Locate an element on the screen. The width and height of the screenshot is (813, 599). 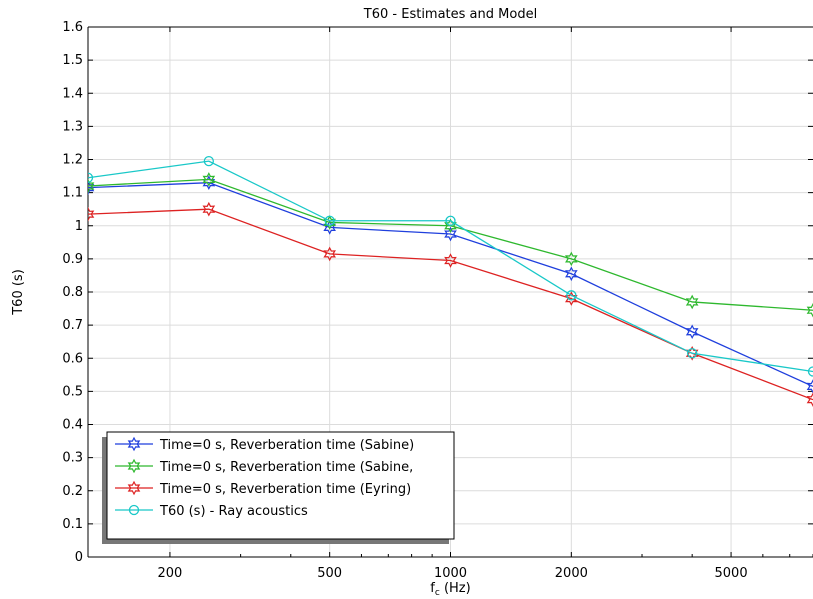
legend-entry: Time=0 s, Reverberation time (Eyring) is located at coordinates (263, 488).